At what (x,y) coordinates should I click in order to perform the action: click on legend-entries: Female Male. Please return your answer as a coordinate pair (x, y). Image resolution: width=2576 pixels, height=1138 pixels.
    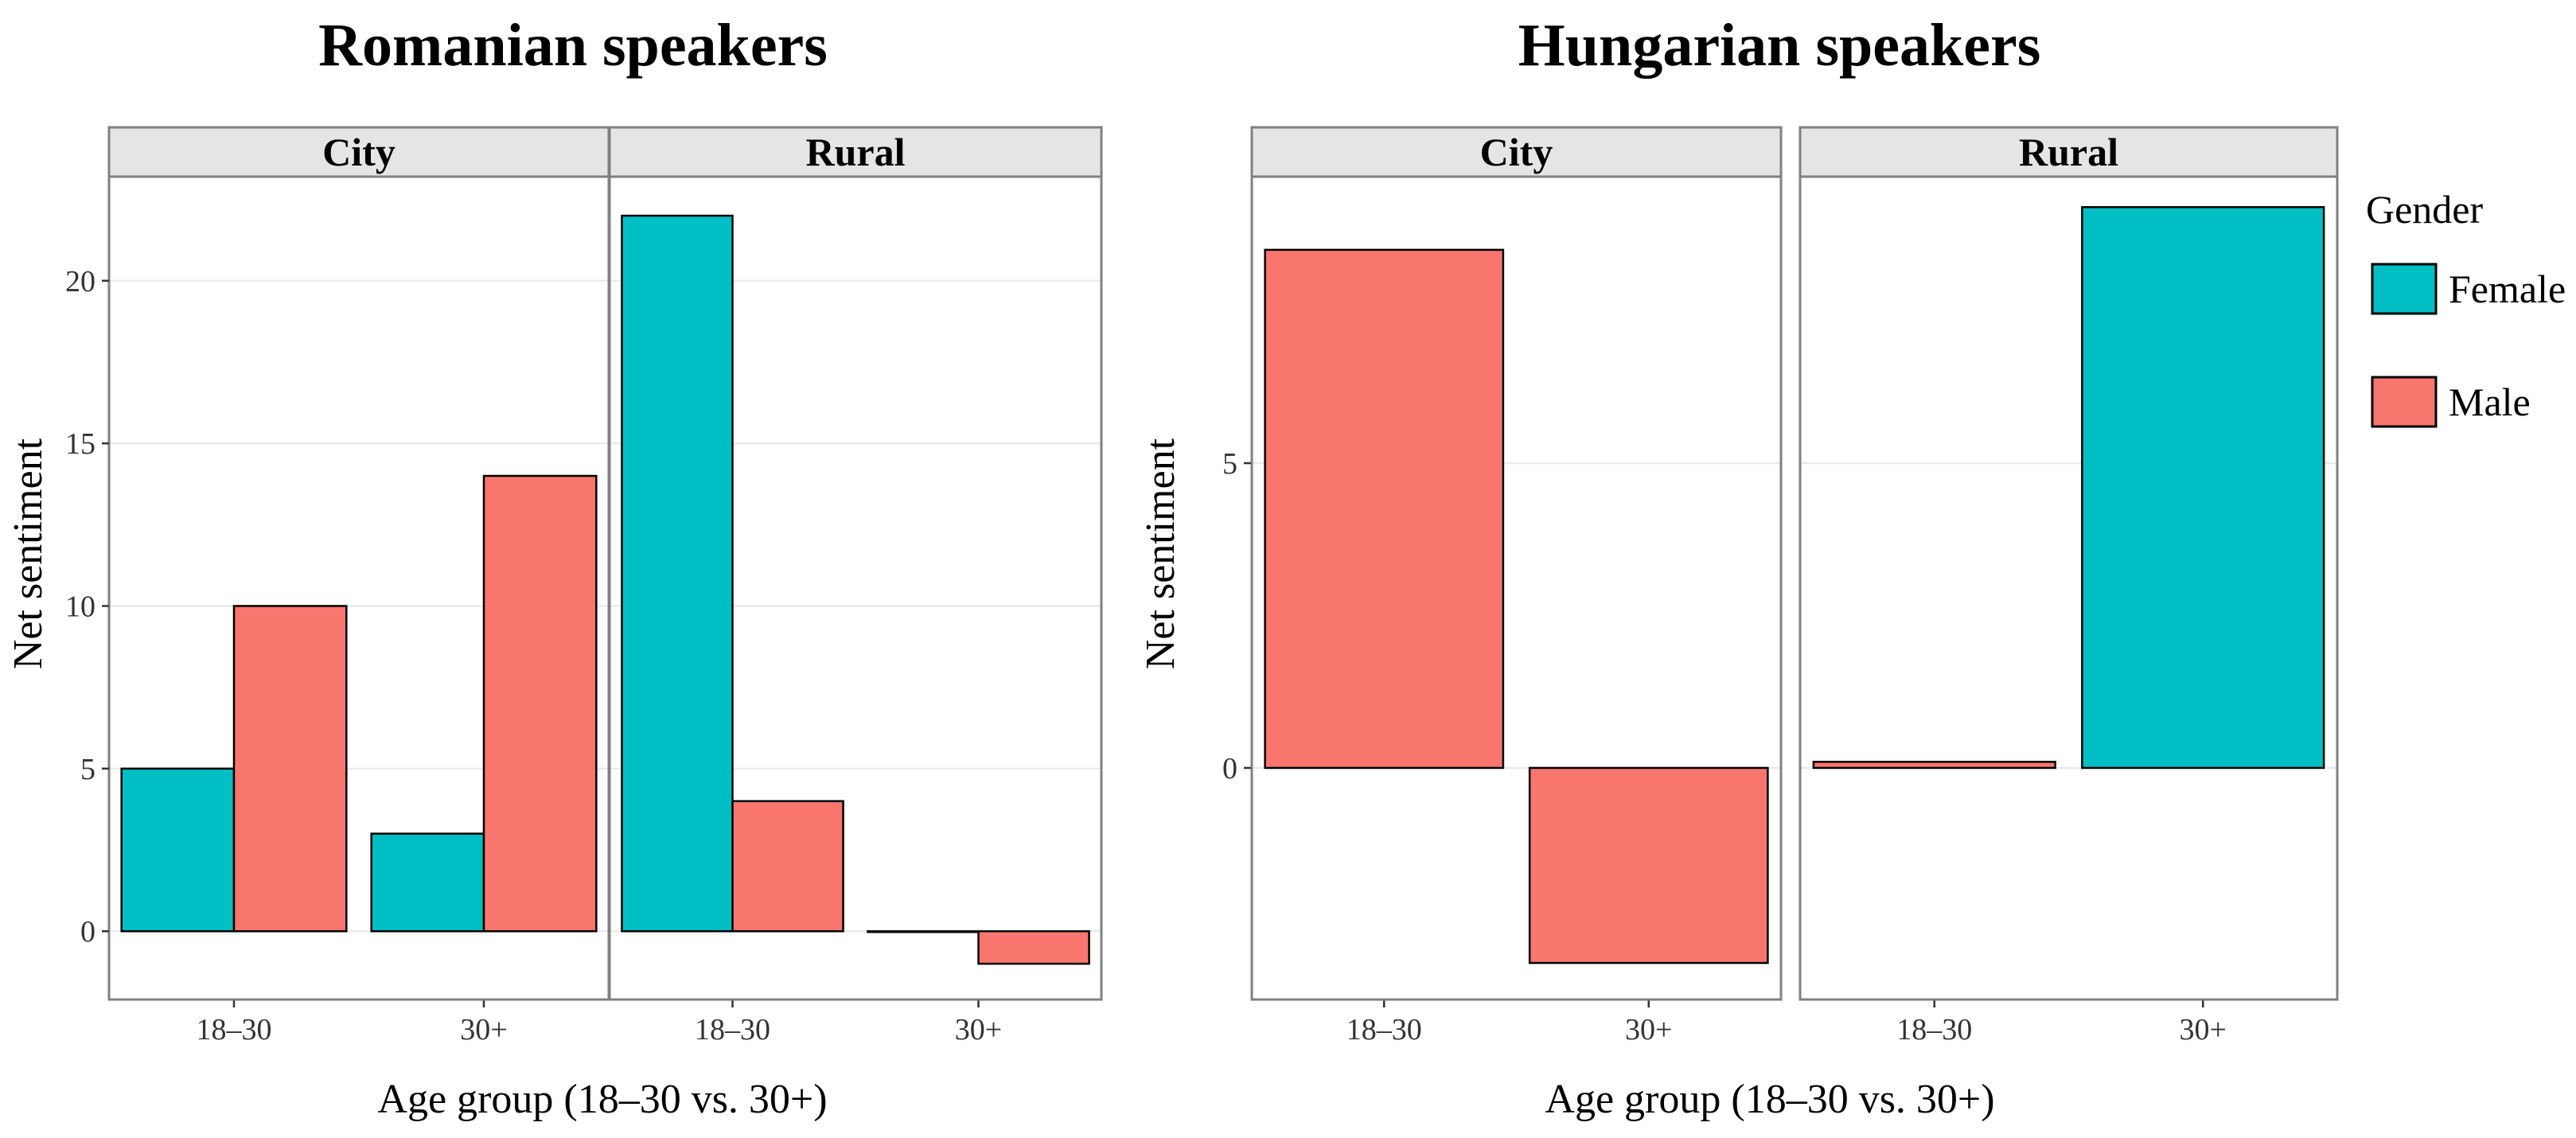
    Looking at the image, I should click on (2468, 345).